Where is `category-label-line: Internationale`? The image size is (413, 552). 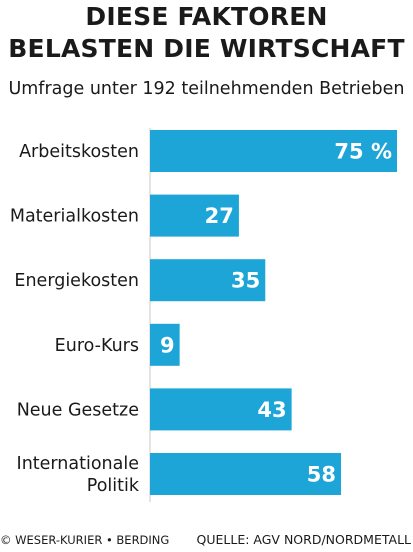 category-label-line: Internationale is located at coordinates (78, 464).